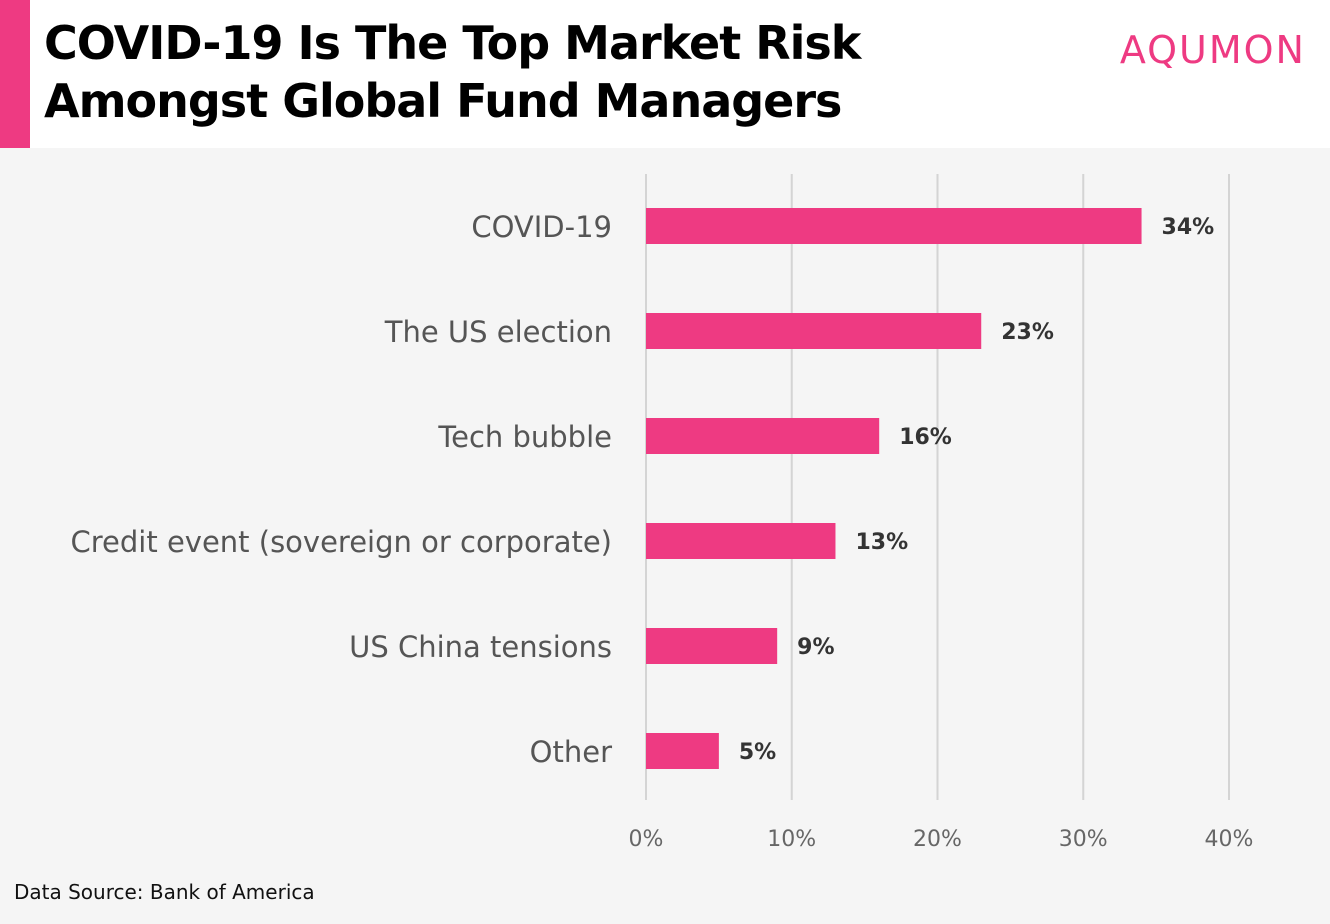 The height and width of the screenshot is (924, 1330). Describe the element at coordinates (757, 752) in the screenshot. I see `value-label: 5%` at that location.